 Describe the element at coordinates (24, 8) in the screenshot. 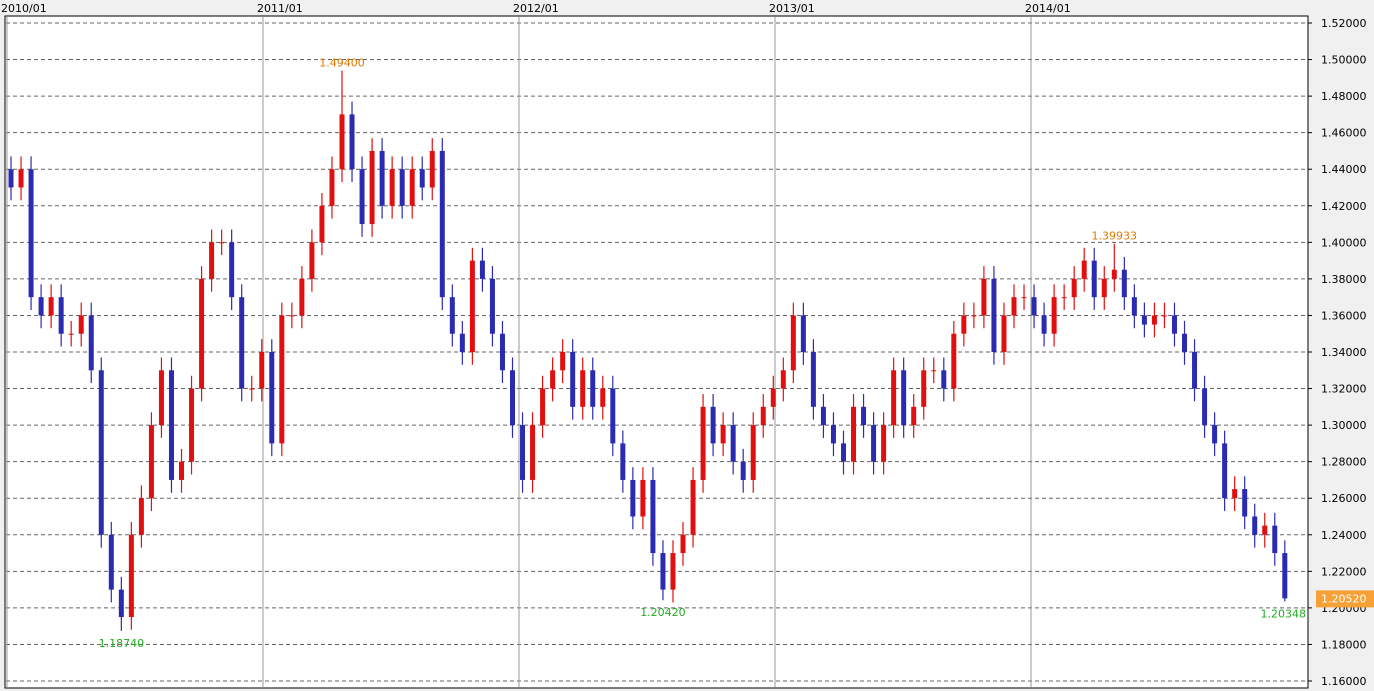

I see `x-tick-label: 2010/01` at that location.